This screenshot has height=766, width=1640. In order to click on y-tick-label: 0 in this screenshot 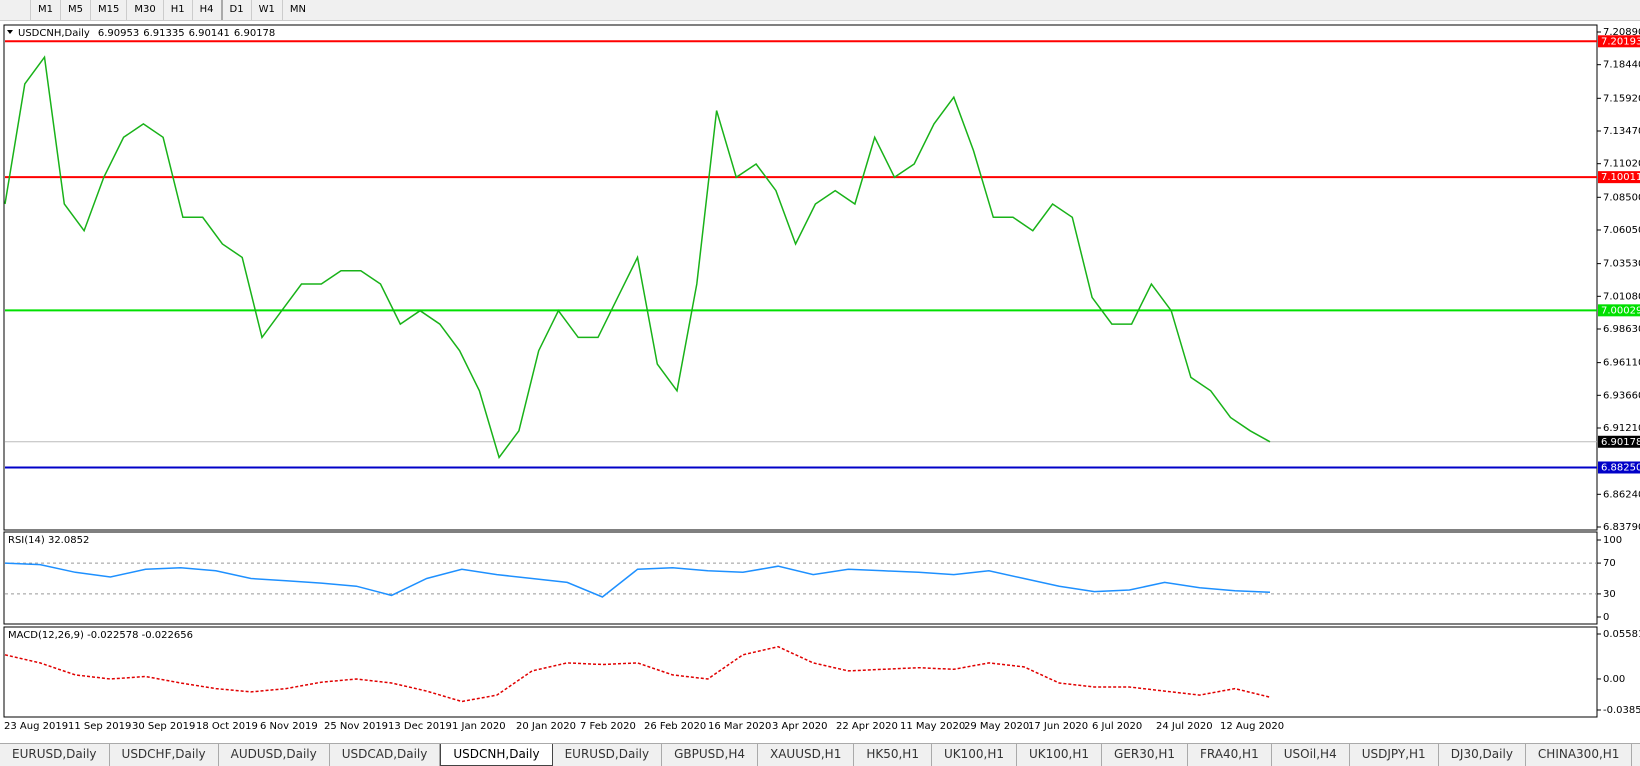, I will do `click(1606, 617)`.